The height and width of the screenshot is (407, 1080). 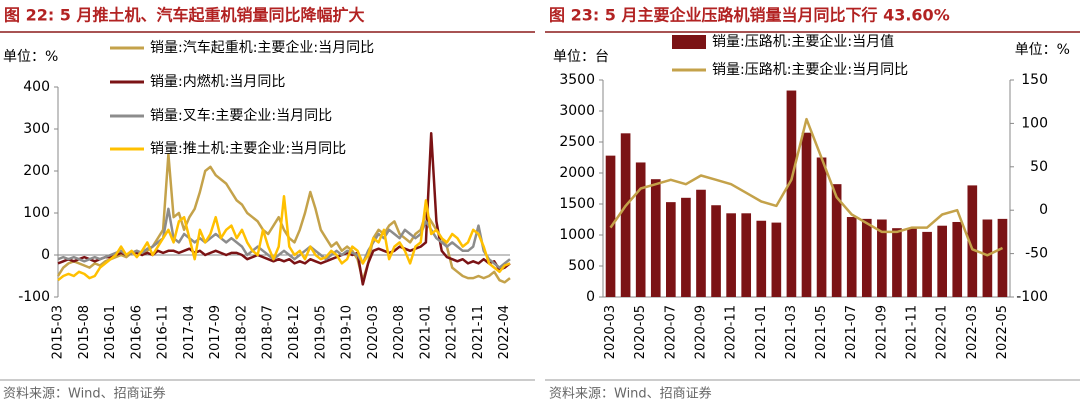 What do you see at coordinates (1039, 167) in the screenshot?
I see `y2-tick-label: 50` at bounding box center [1039, 167].